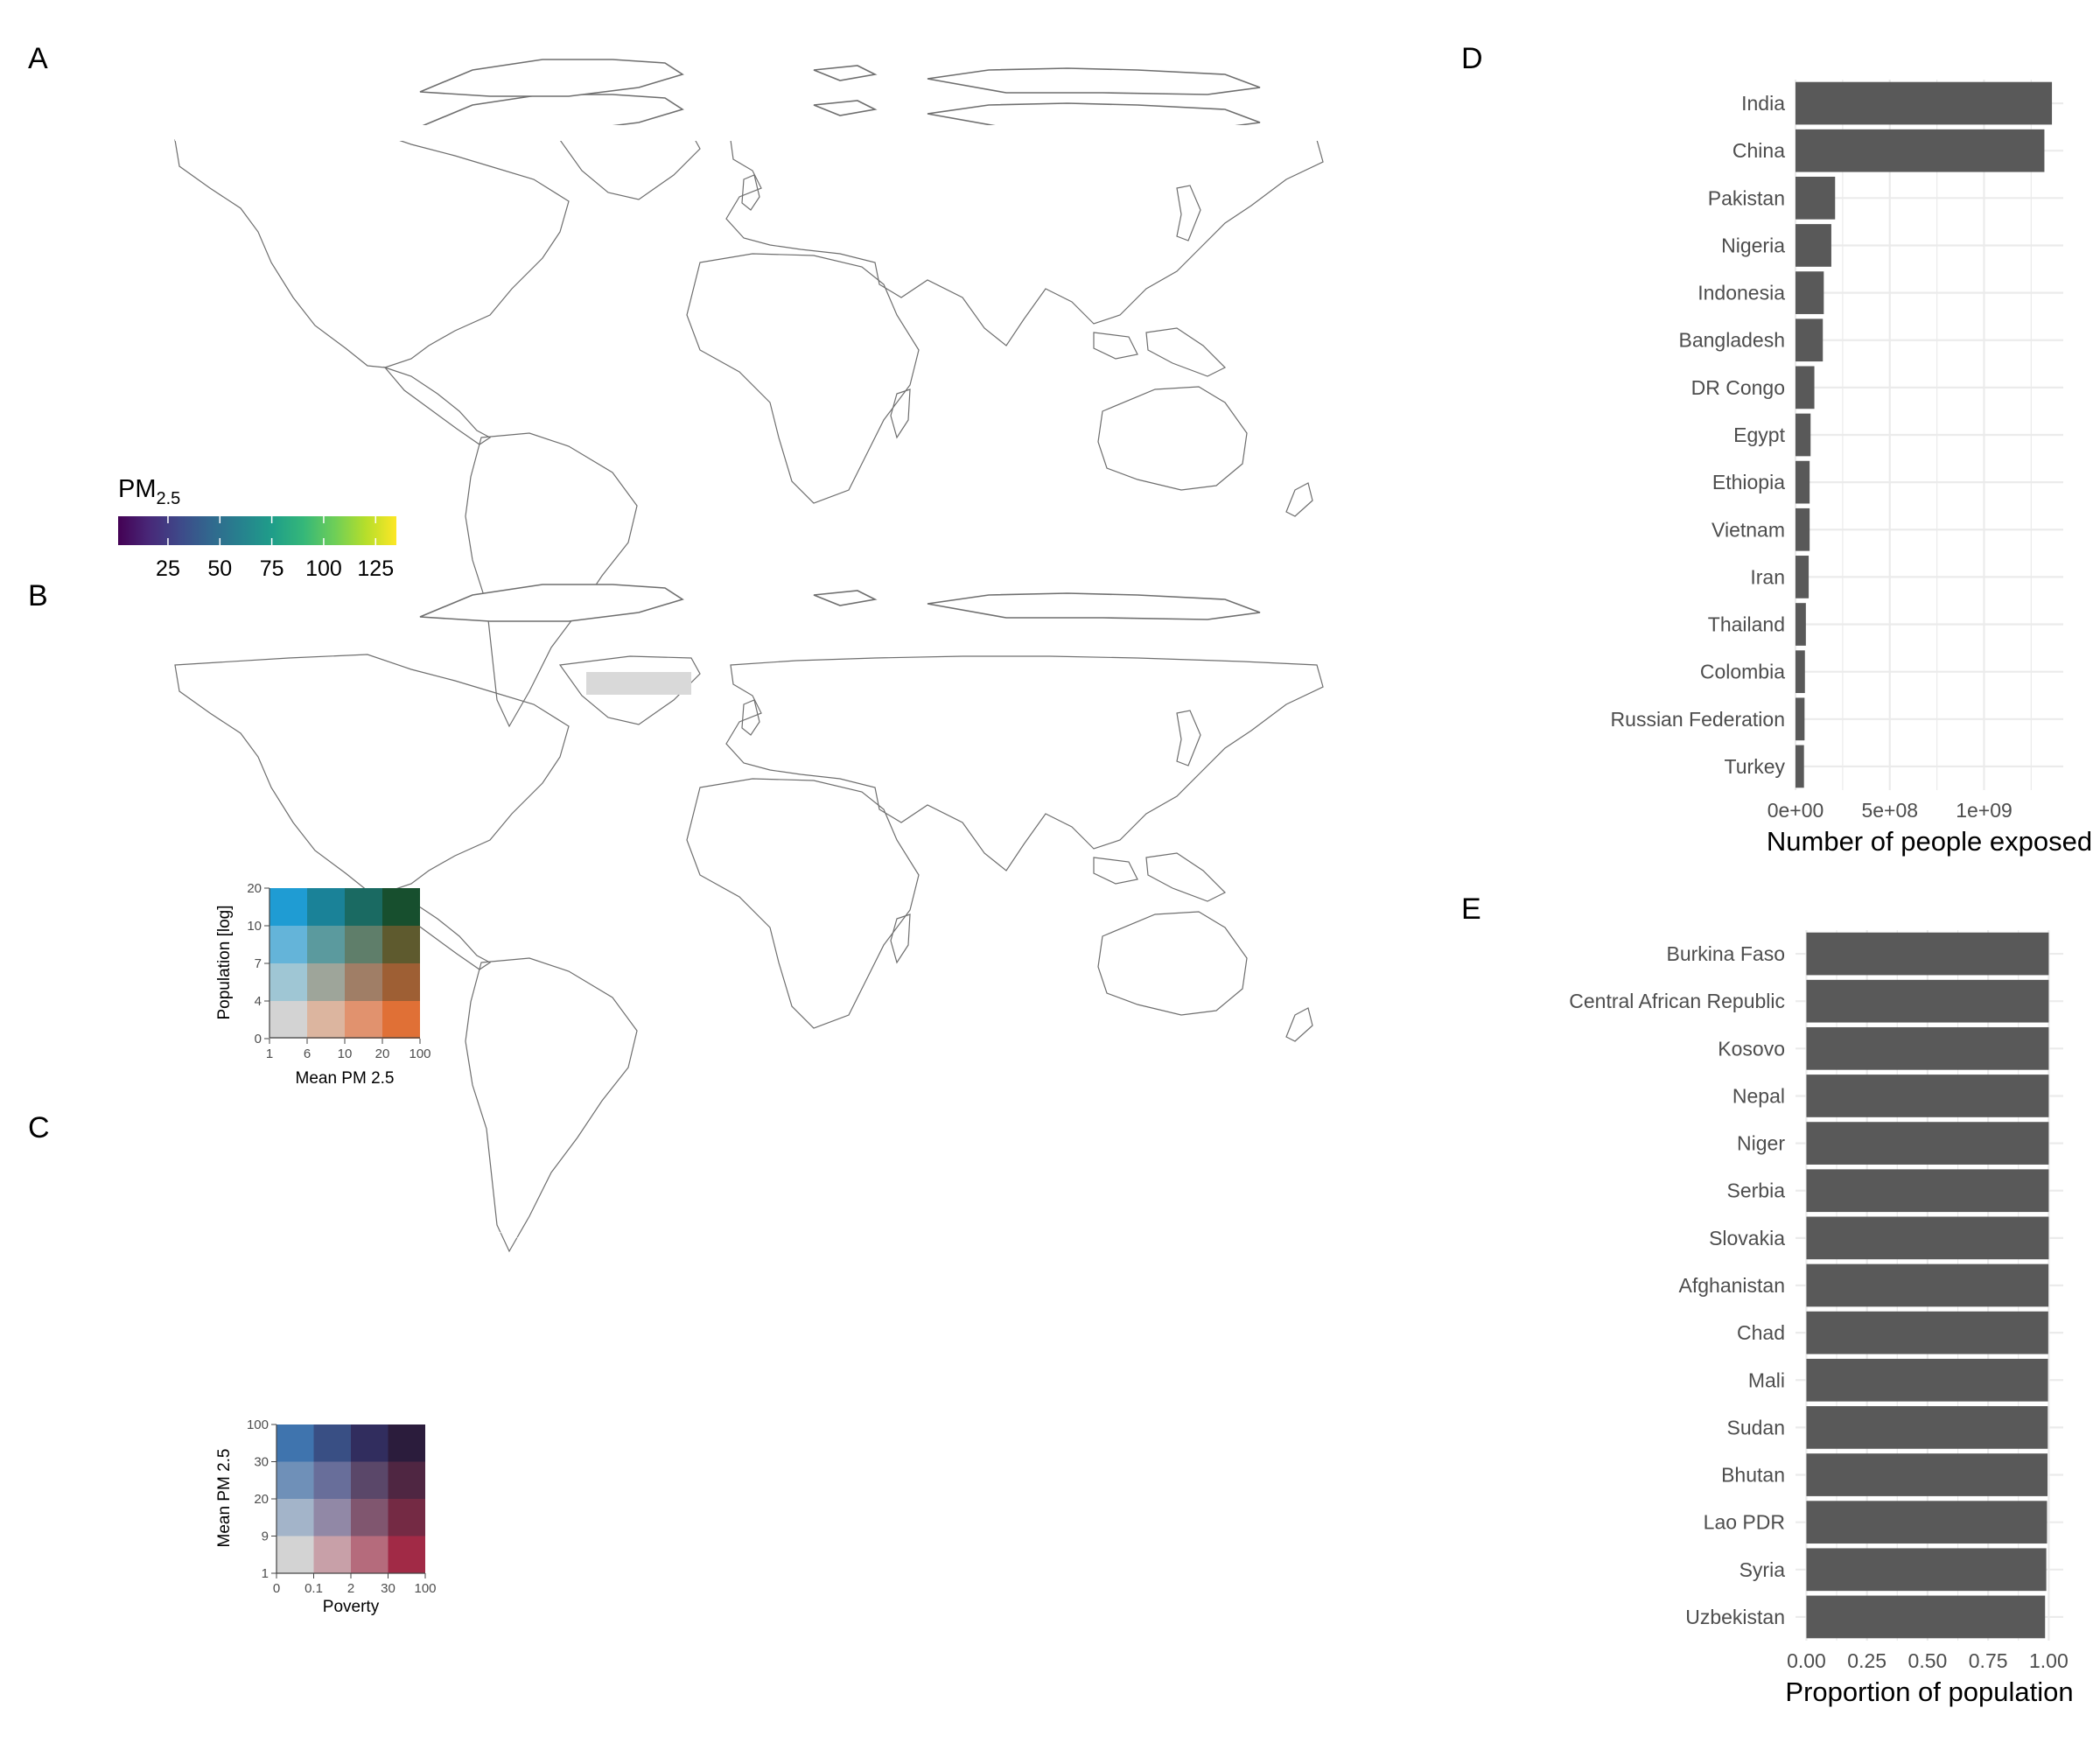 The image size is (2100, 1750). What do you see at coordinates (1755, 766) in the screenshot?
I see `category-label: Turkey` at bounding box center [1755, 766].